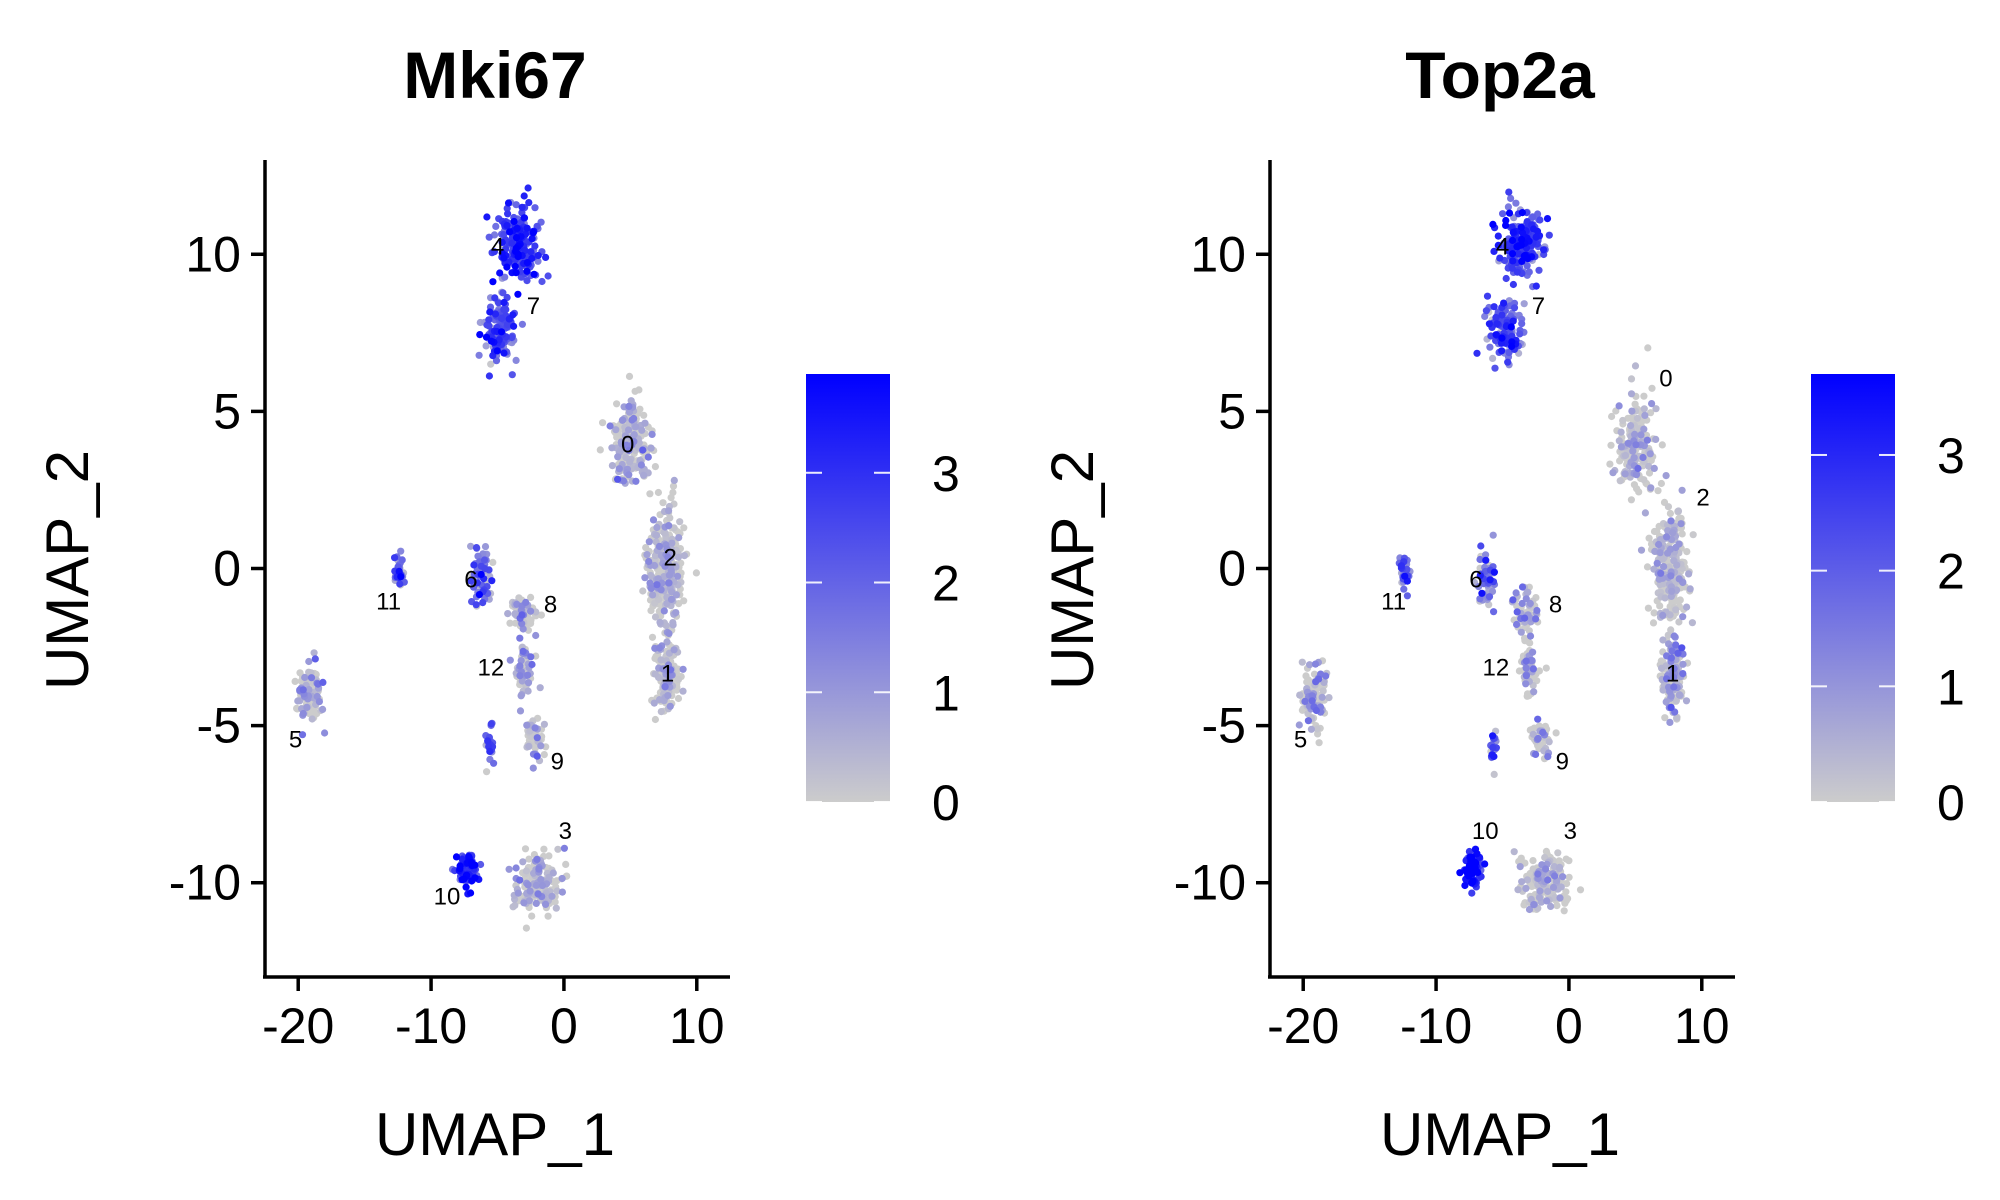 Image resolution: width=2000 pixels, height=1200 pixels. What do you see at coordinates (1500, 1134) in the screenshot?
I see `x-axis-label: UMAP_1` at bounding box center [1500, 1134].